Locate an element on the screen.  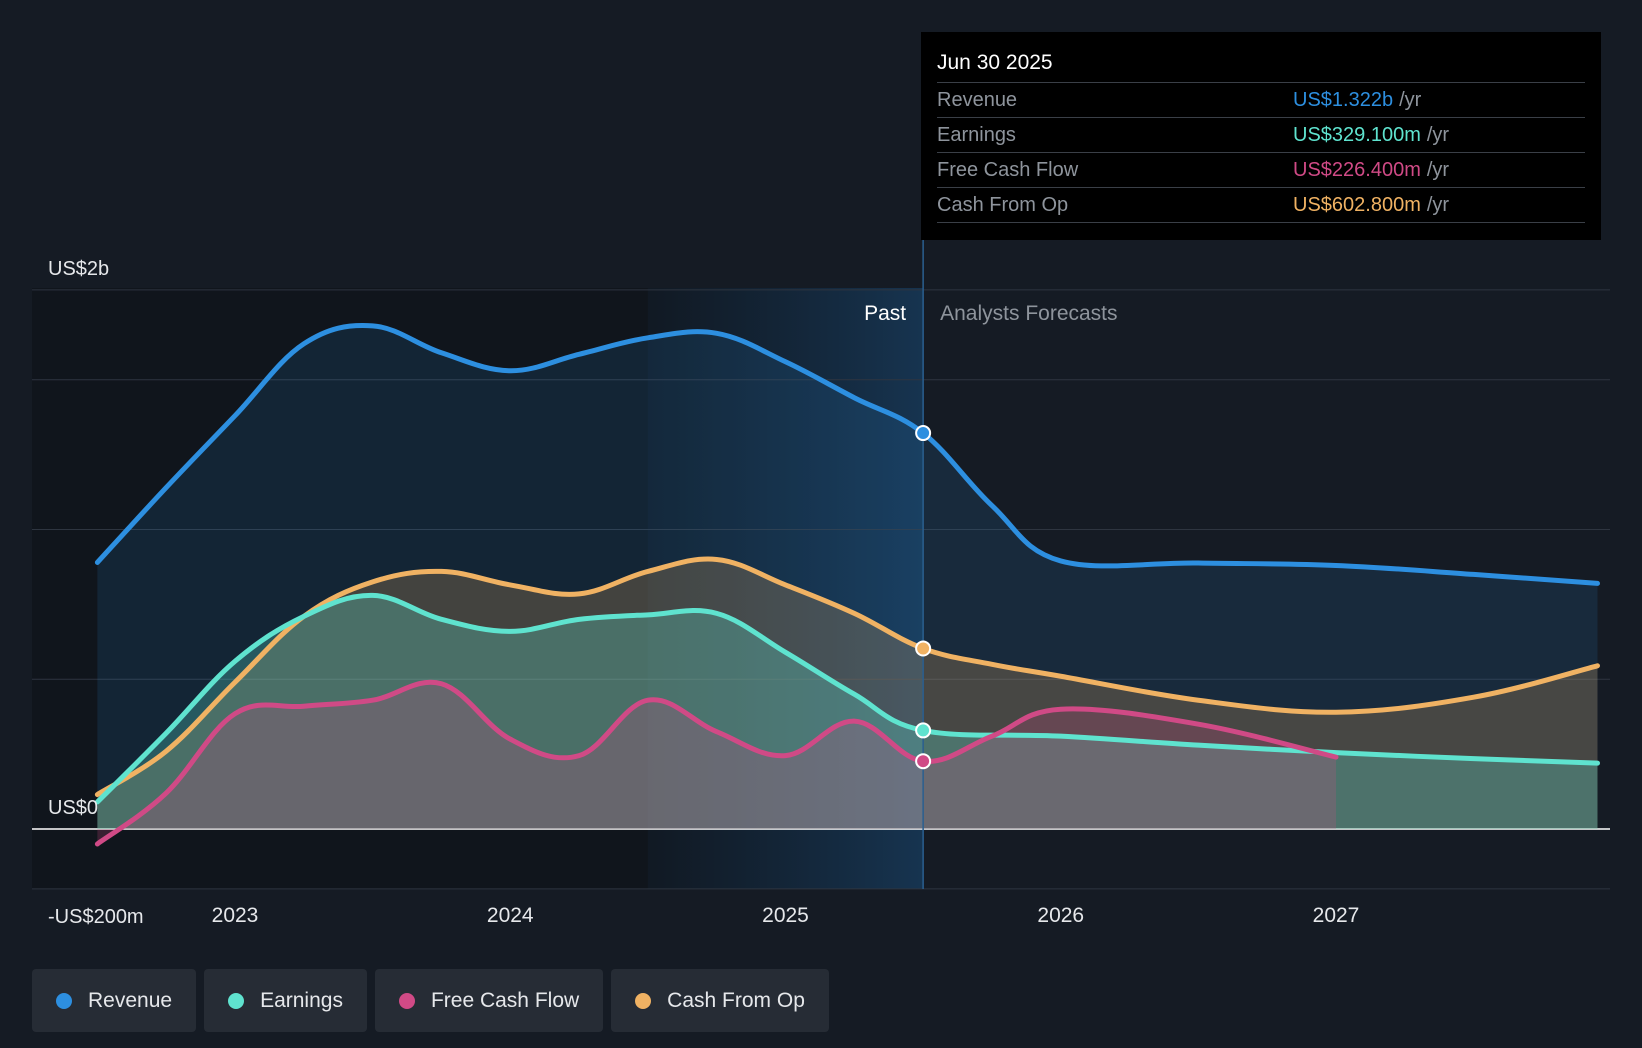
tooltip-value: US$1.322b is located at coordinates (1343, 100).